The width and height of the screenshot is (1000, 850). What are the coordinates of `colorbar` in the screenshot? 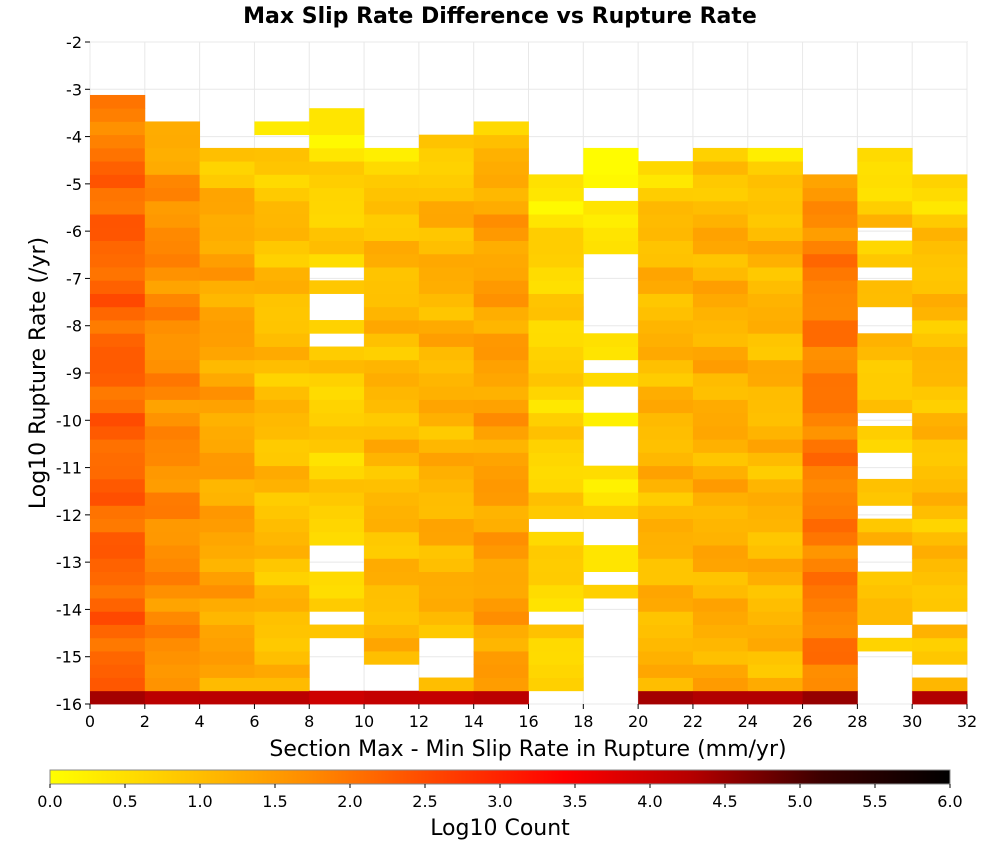 It's located at (500, 777).